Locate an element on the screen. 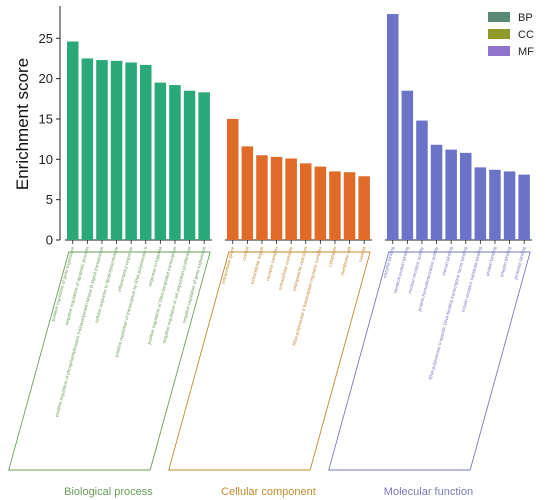 The height and width of the screenshot is (500, 550). group-label: Molecular function is located at coordinates (428, 492).